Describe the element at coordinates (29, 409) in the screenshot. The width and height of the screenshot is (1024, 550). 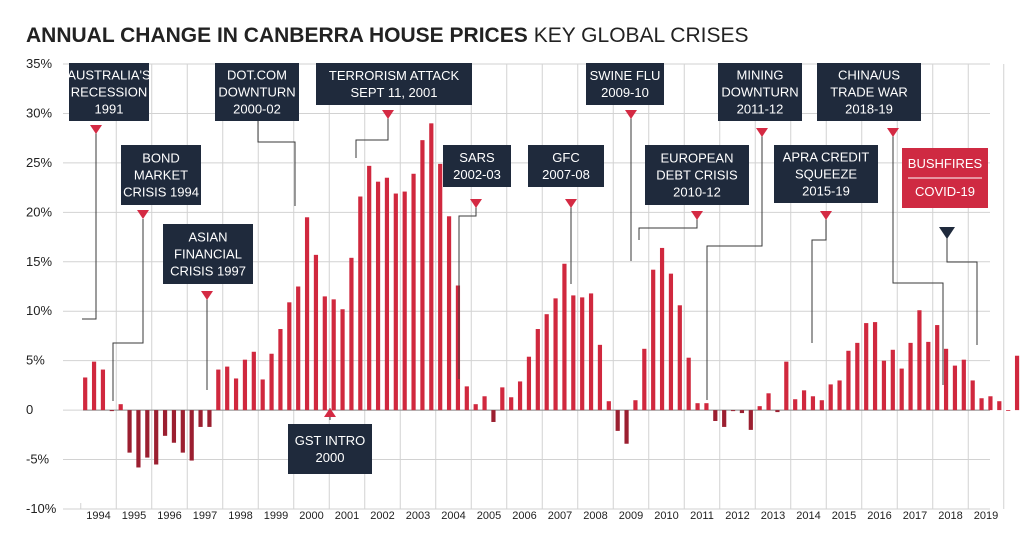
I see `y-tick-label: 0` at that location.